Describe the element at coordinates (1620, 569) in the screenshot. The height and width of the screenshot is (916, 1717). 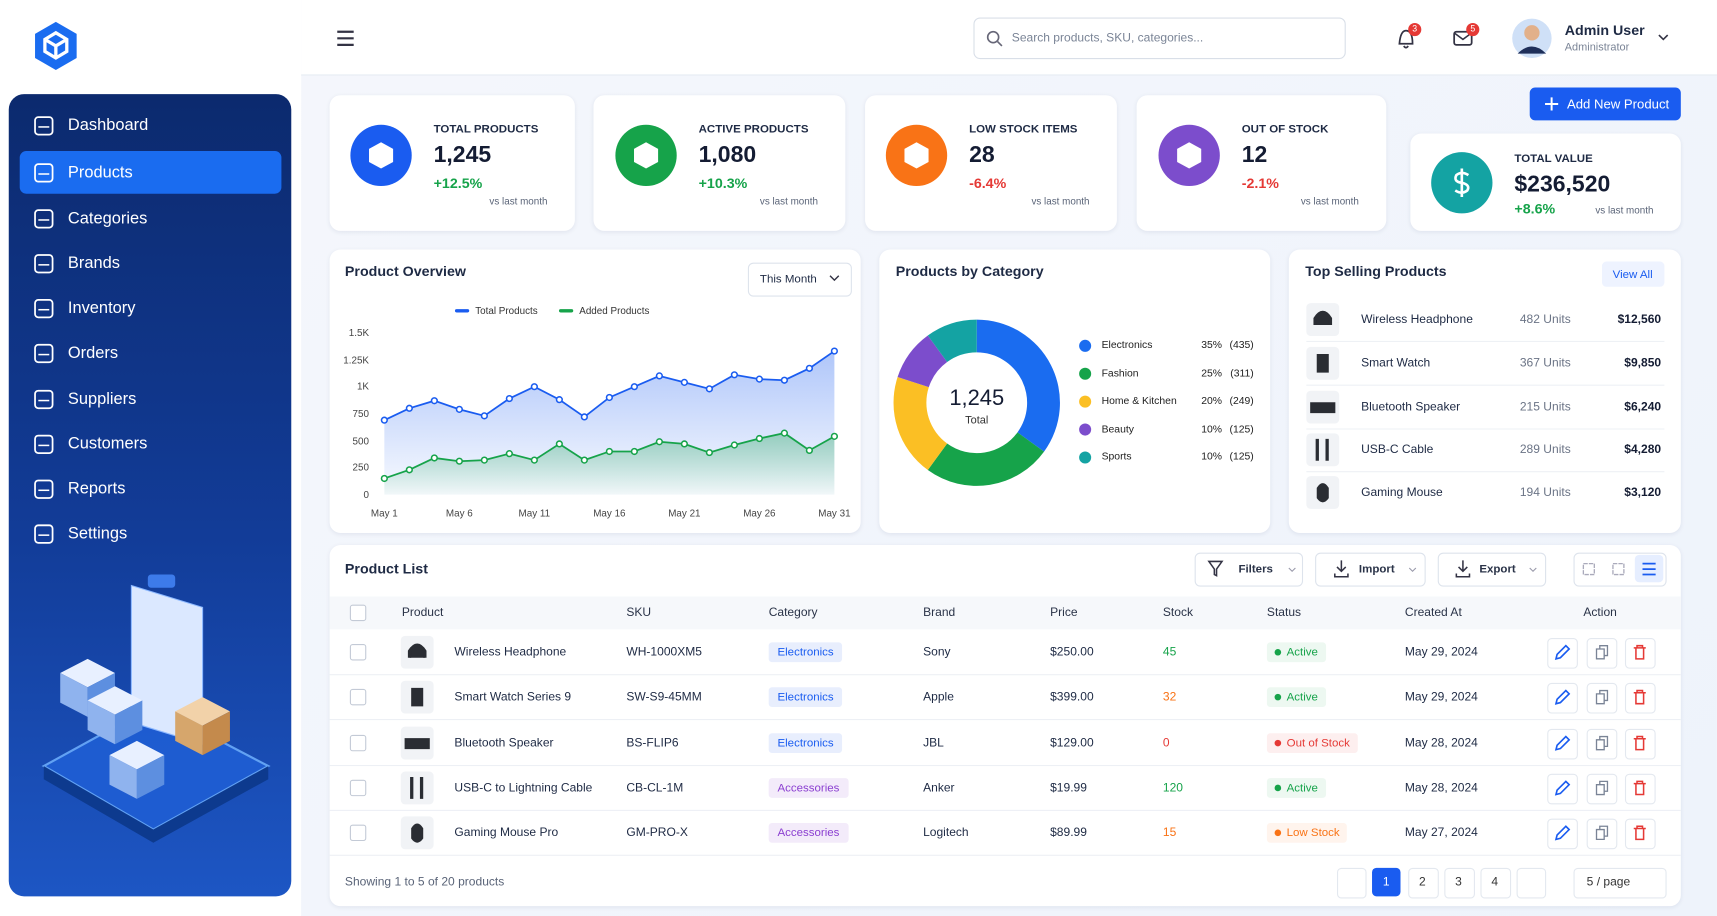
I see `view-toggle` at that location.